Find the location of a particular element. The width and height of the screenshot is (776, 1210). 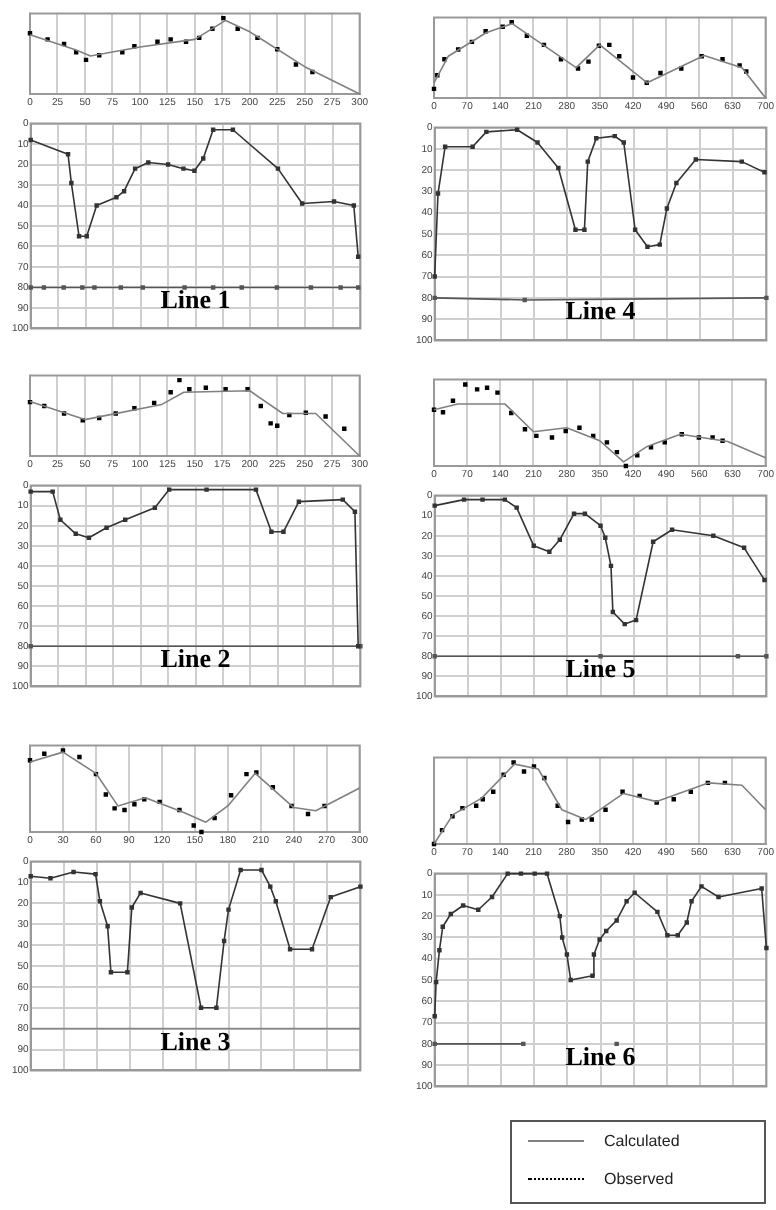

text: Line 1 is located at coordinates (195, 299).